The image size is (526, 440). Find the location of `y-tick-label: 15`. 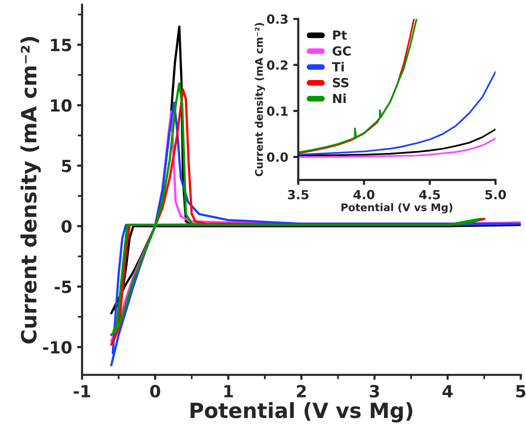

y-tick-label: 15 is located at coordinates (61, 45).